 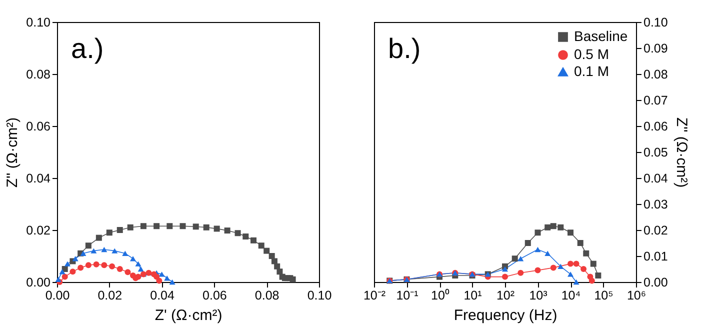 What do you see at coordinates (374, 295) in the screenshot?
I see `x-tick-label: 10⁻²` at bounding box center [374, 295].